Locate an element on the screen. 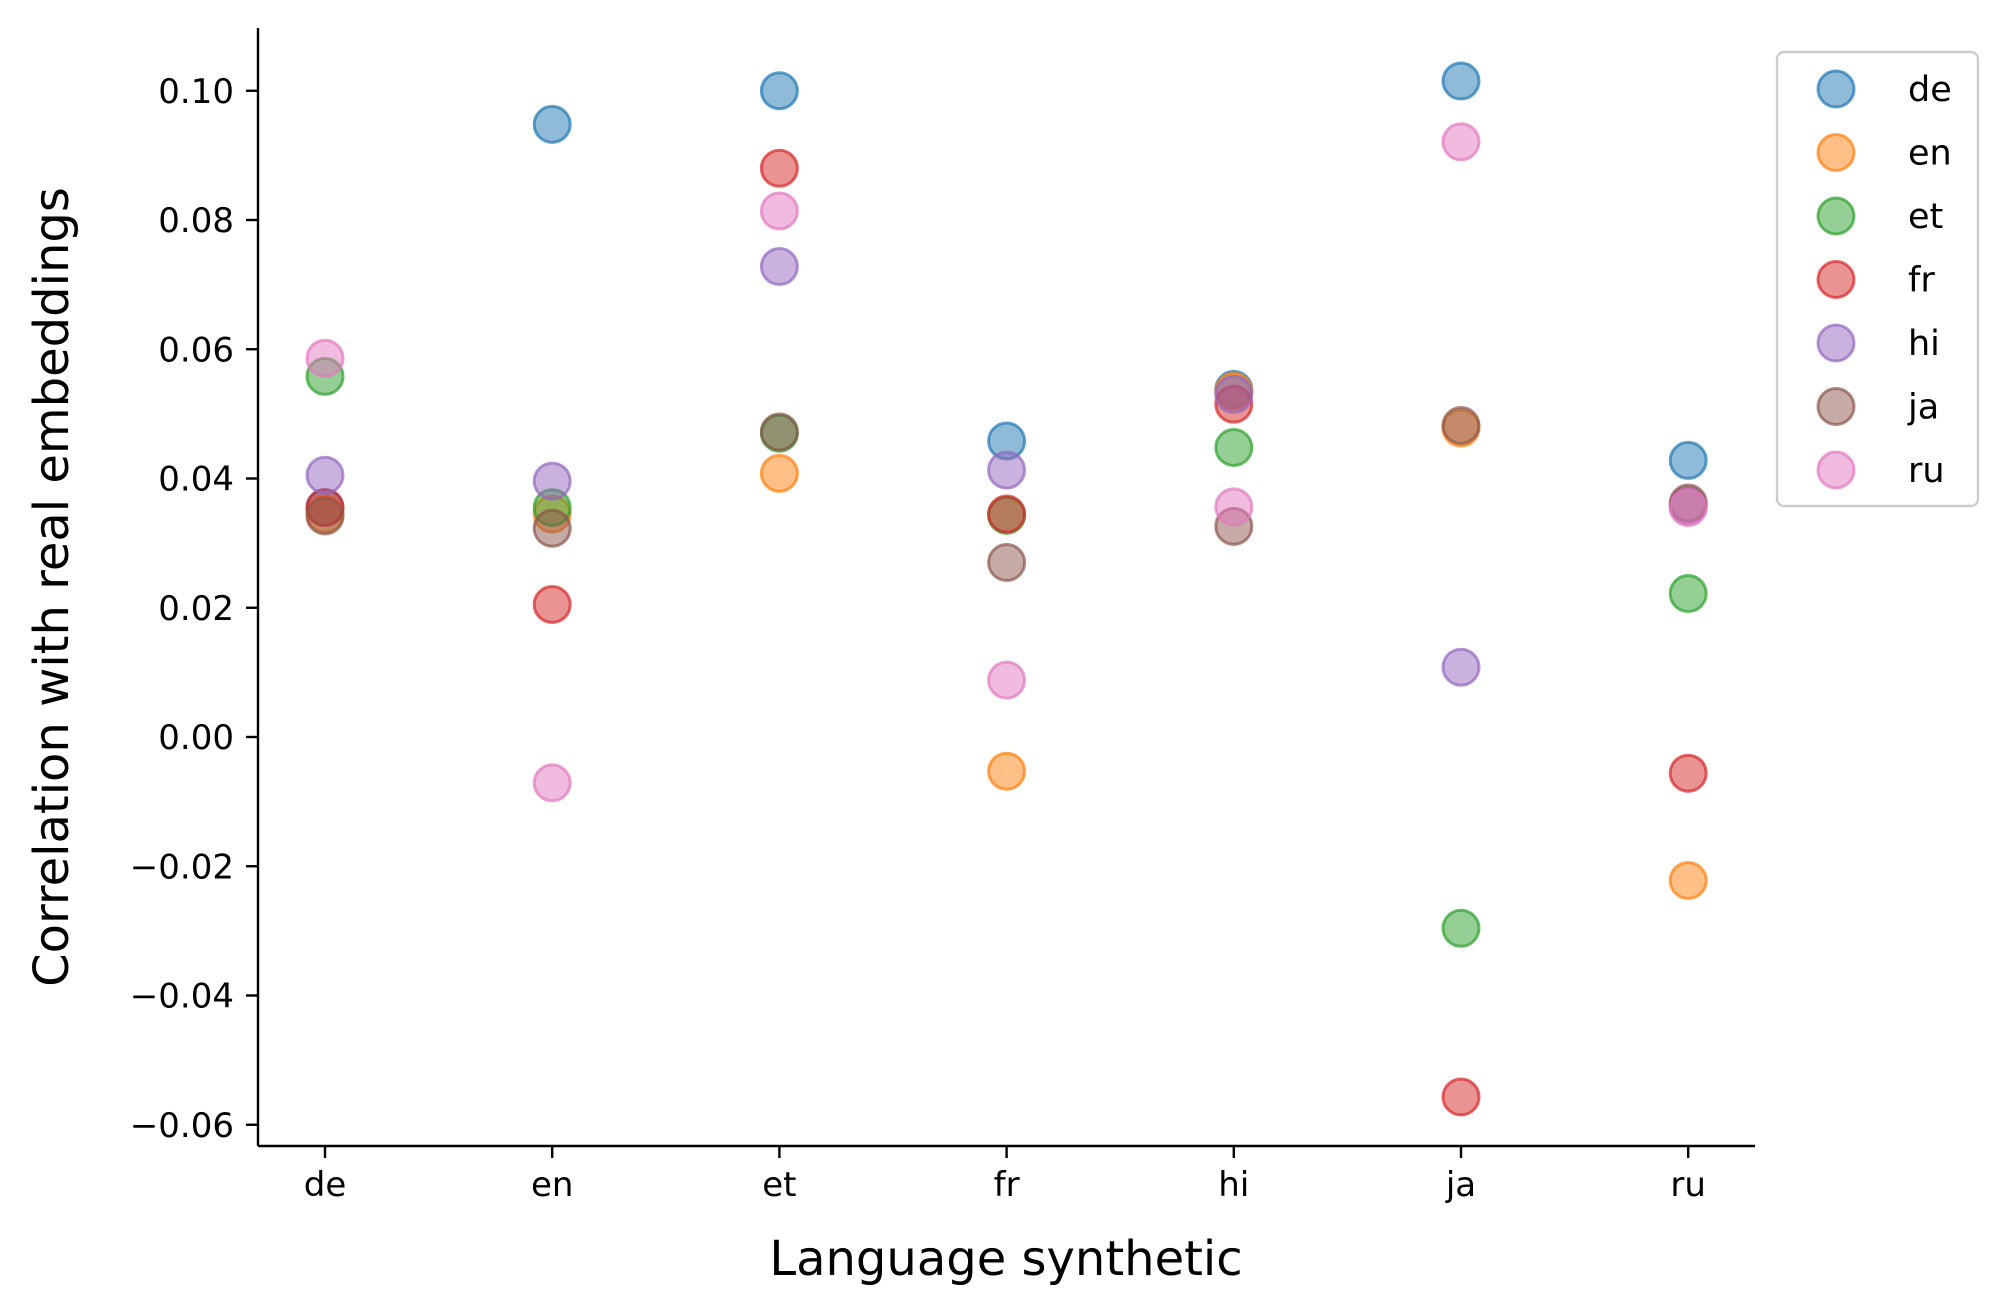  data-point-en-ru is located at coordinates (1688, 880).